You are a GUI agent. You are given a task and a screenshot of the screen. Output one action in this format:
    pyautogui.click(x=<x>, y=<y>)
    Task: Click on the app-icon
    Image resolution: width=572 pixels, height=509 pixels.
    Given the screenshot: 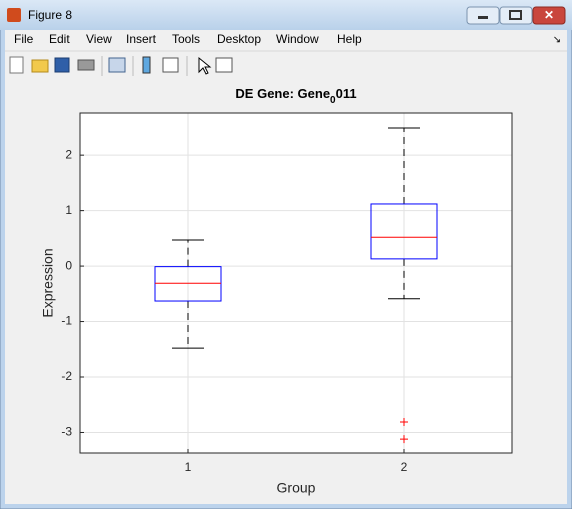 What is the action you would take?
    pyautogui.click(x=14, y=15)
    